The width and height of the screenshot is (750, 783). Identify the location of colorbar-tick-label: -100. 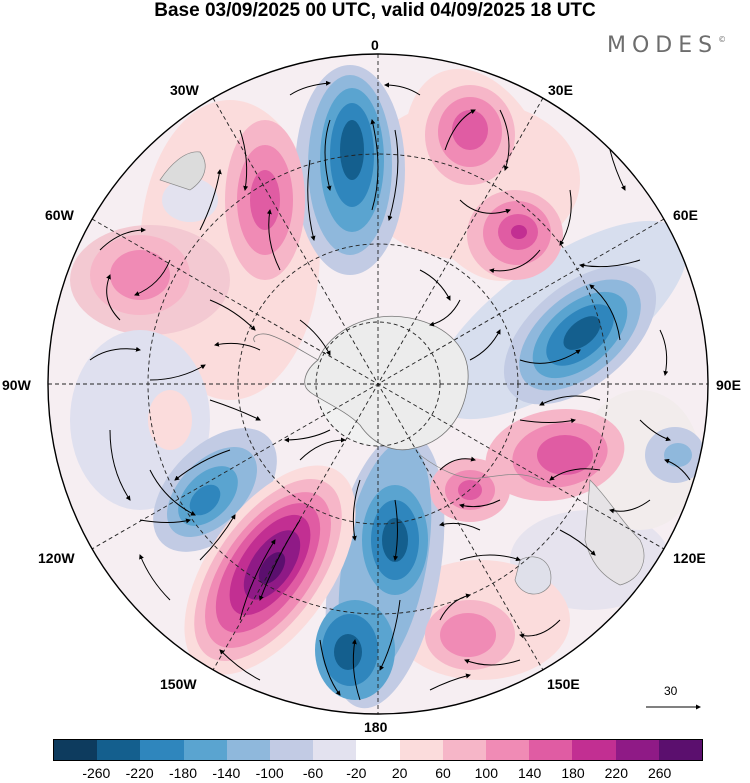
(269, 773).